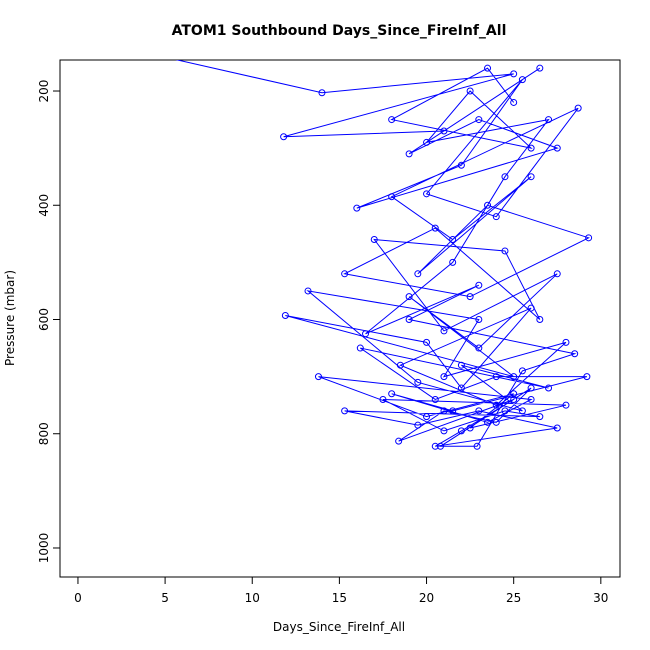  I want to click on y-axis-label: Pressure (mbar), so click(10, 318).